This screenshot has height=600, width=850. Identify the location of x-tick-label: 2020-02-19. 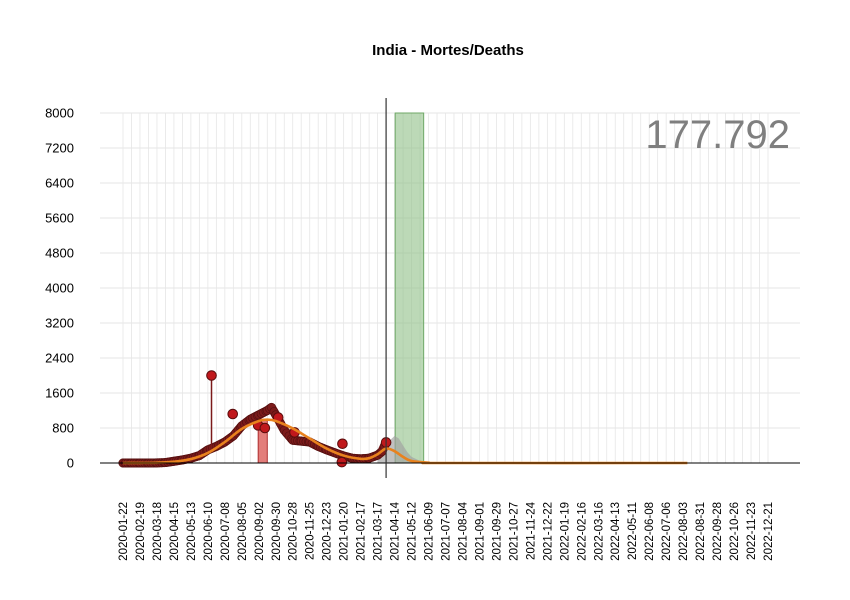
(141, 531).